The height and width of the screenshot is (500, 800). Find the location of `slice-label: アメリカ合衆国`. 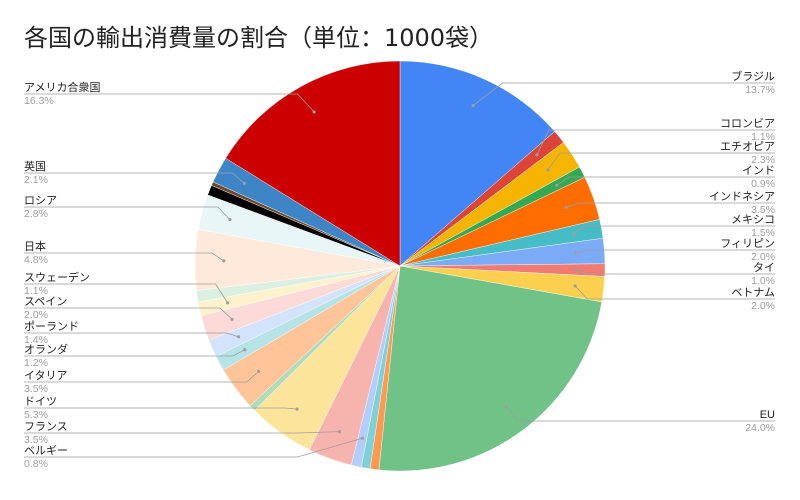

slice-label: アメリカ合衆国 is located at coordinates (62, 87).